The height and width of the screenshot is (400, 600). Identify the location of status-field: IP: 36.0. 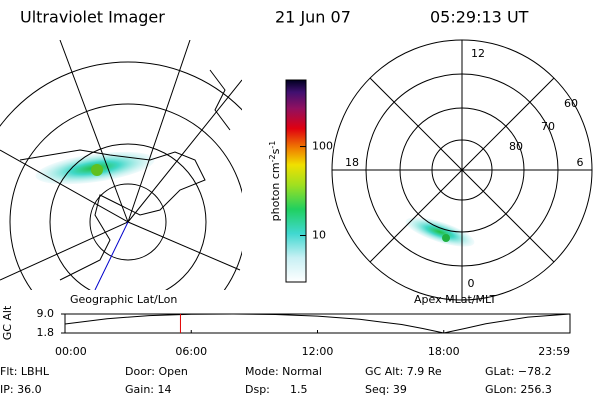
(21, 389).